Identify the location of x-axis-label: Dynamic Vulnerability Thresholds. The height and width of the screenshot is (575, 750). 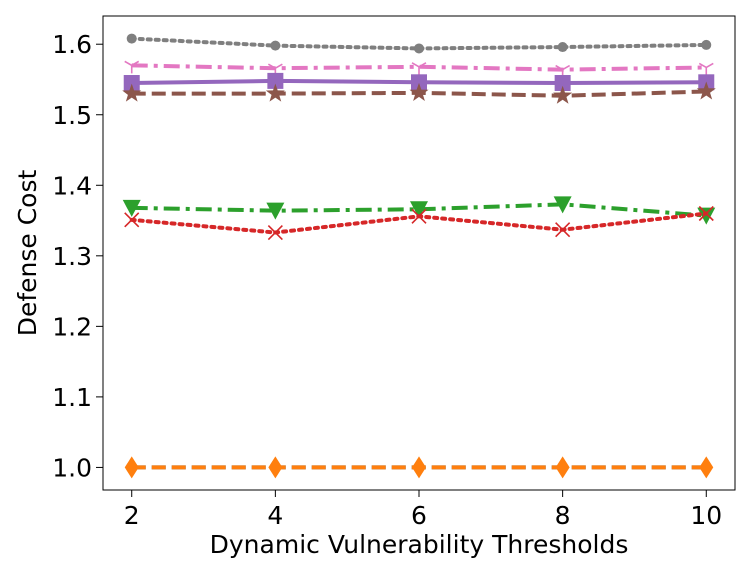
(419, 544).